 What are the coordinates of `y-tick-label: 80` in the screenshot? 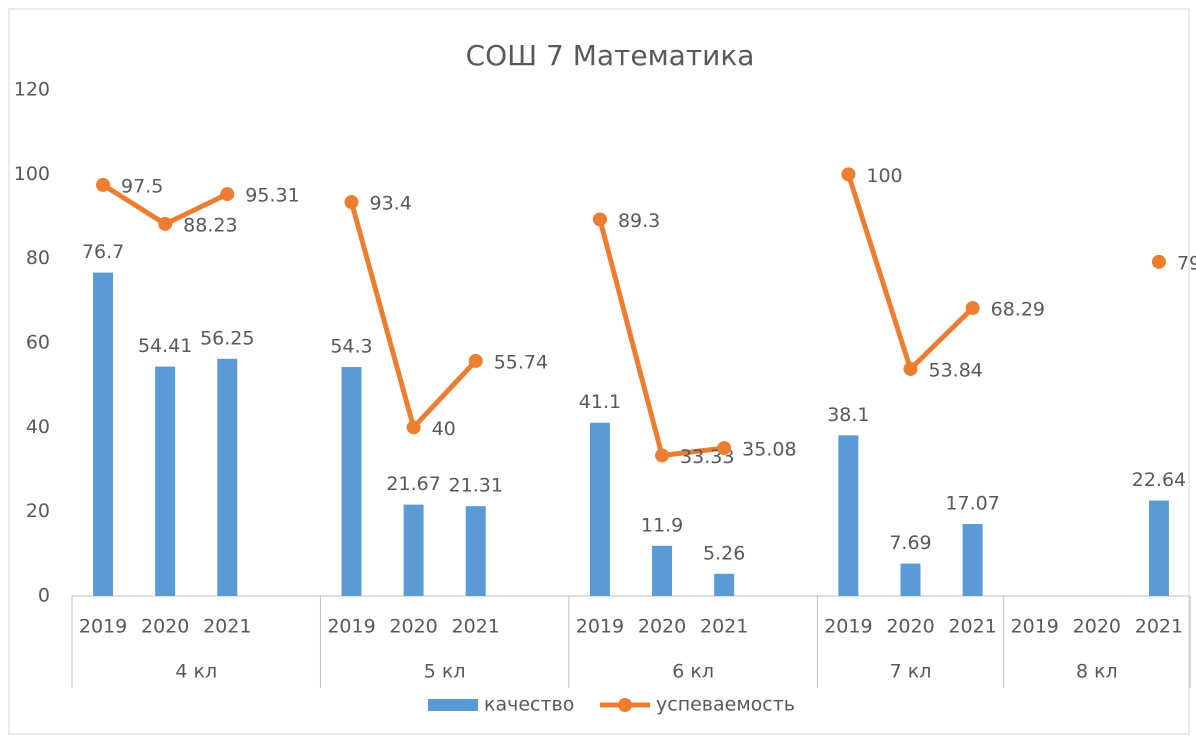 It's located at (38, 258).